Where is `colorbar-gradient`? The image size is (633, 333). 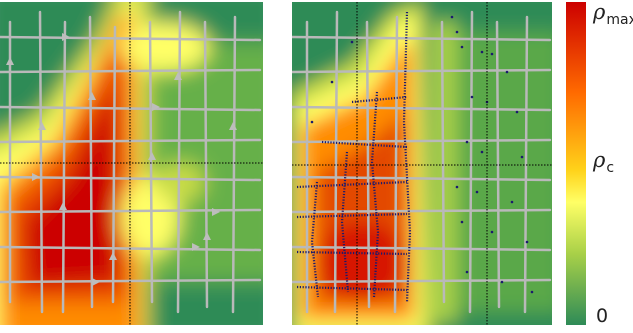 colorbar-gradient is located at coordinates (576, 163).